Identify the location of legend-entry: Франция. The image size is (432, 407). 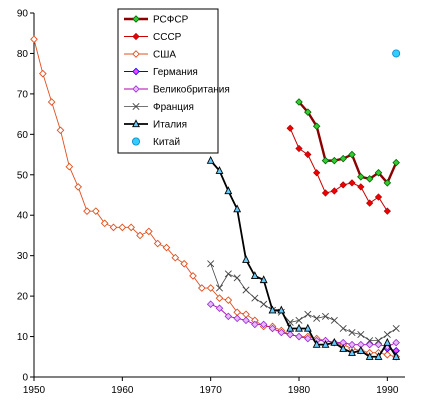
(159, 107).